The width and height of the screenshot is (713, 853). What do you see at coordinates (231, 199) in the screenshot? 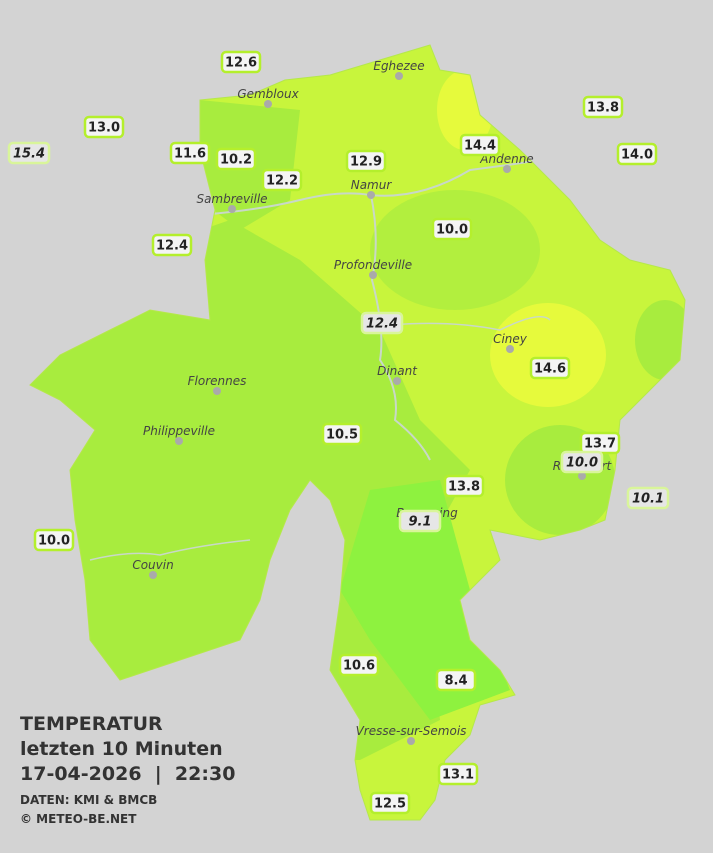
I see `city-label: Sambreville` at bounding box center [231, 199].